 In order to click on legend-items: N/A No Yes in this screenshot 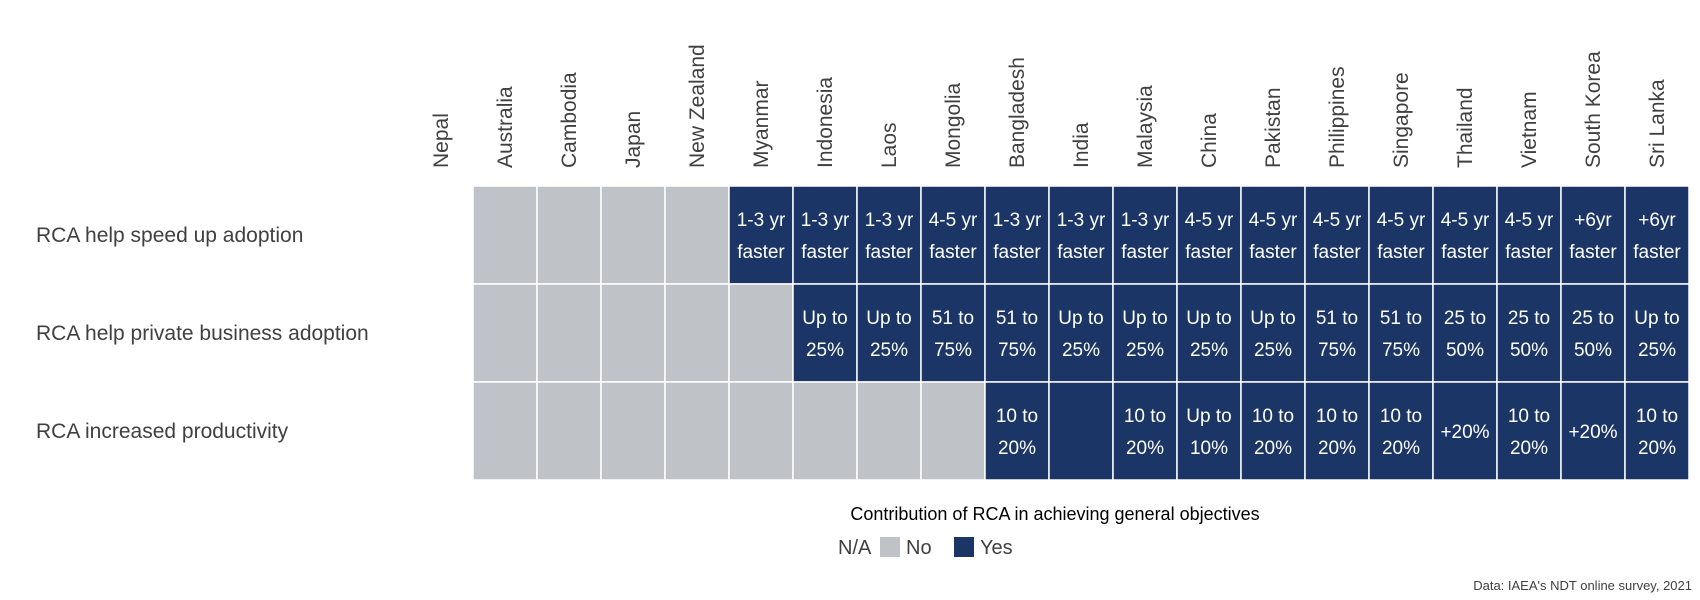, I will do `click(912, 548)`.